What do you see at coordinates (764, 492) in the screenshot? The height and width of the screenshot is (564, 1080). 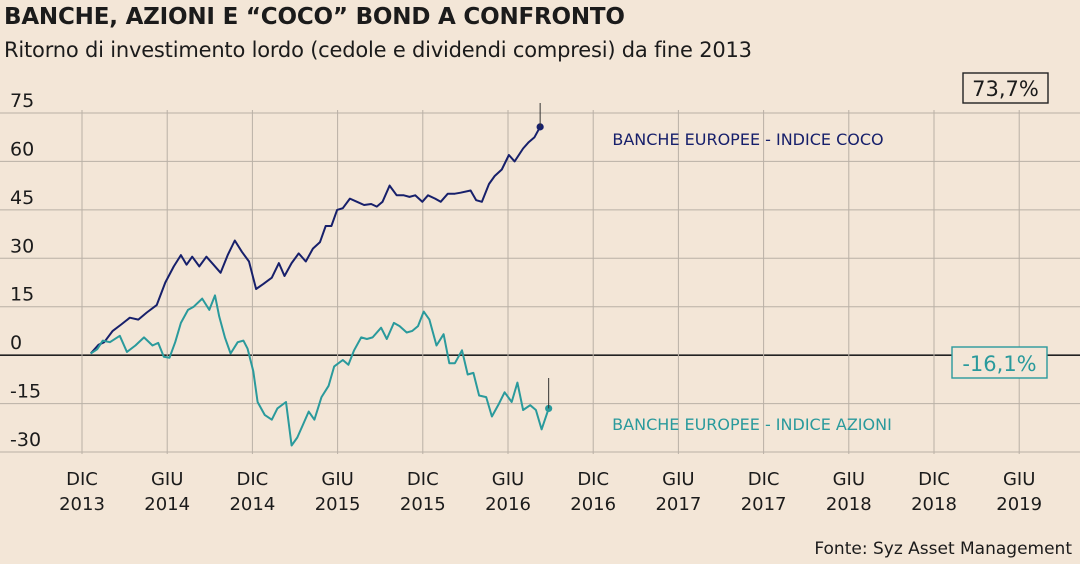 I see `x-tick-label-8: DIC 2017` at bounding box center [764, 492].